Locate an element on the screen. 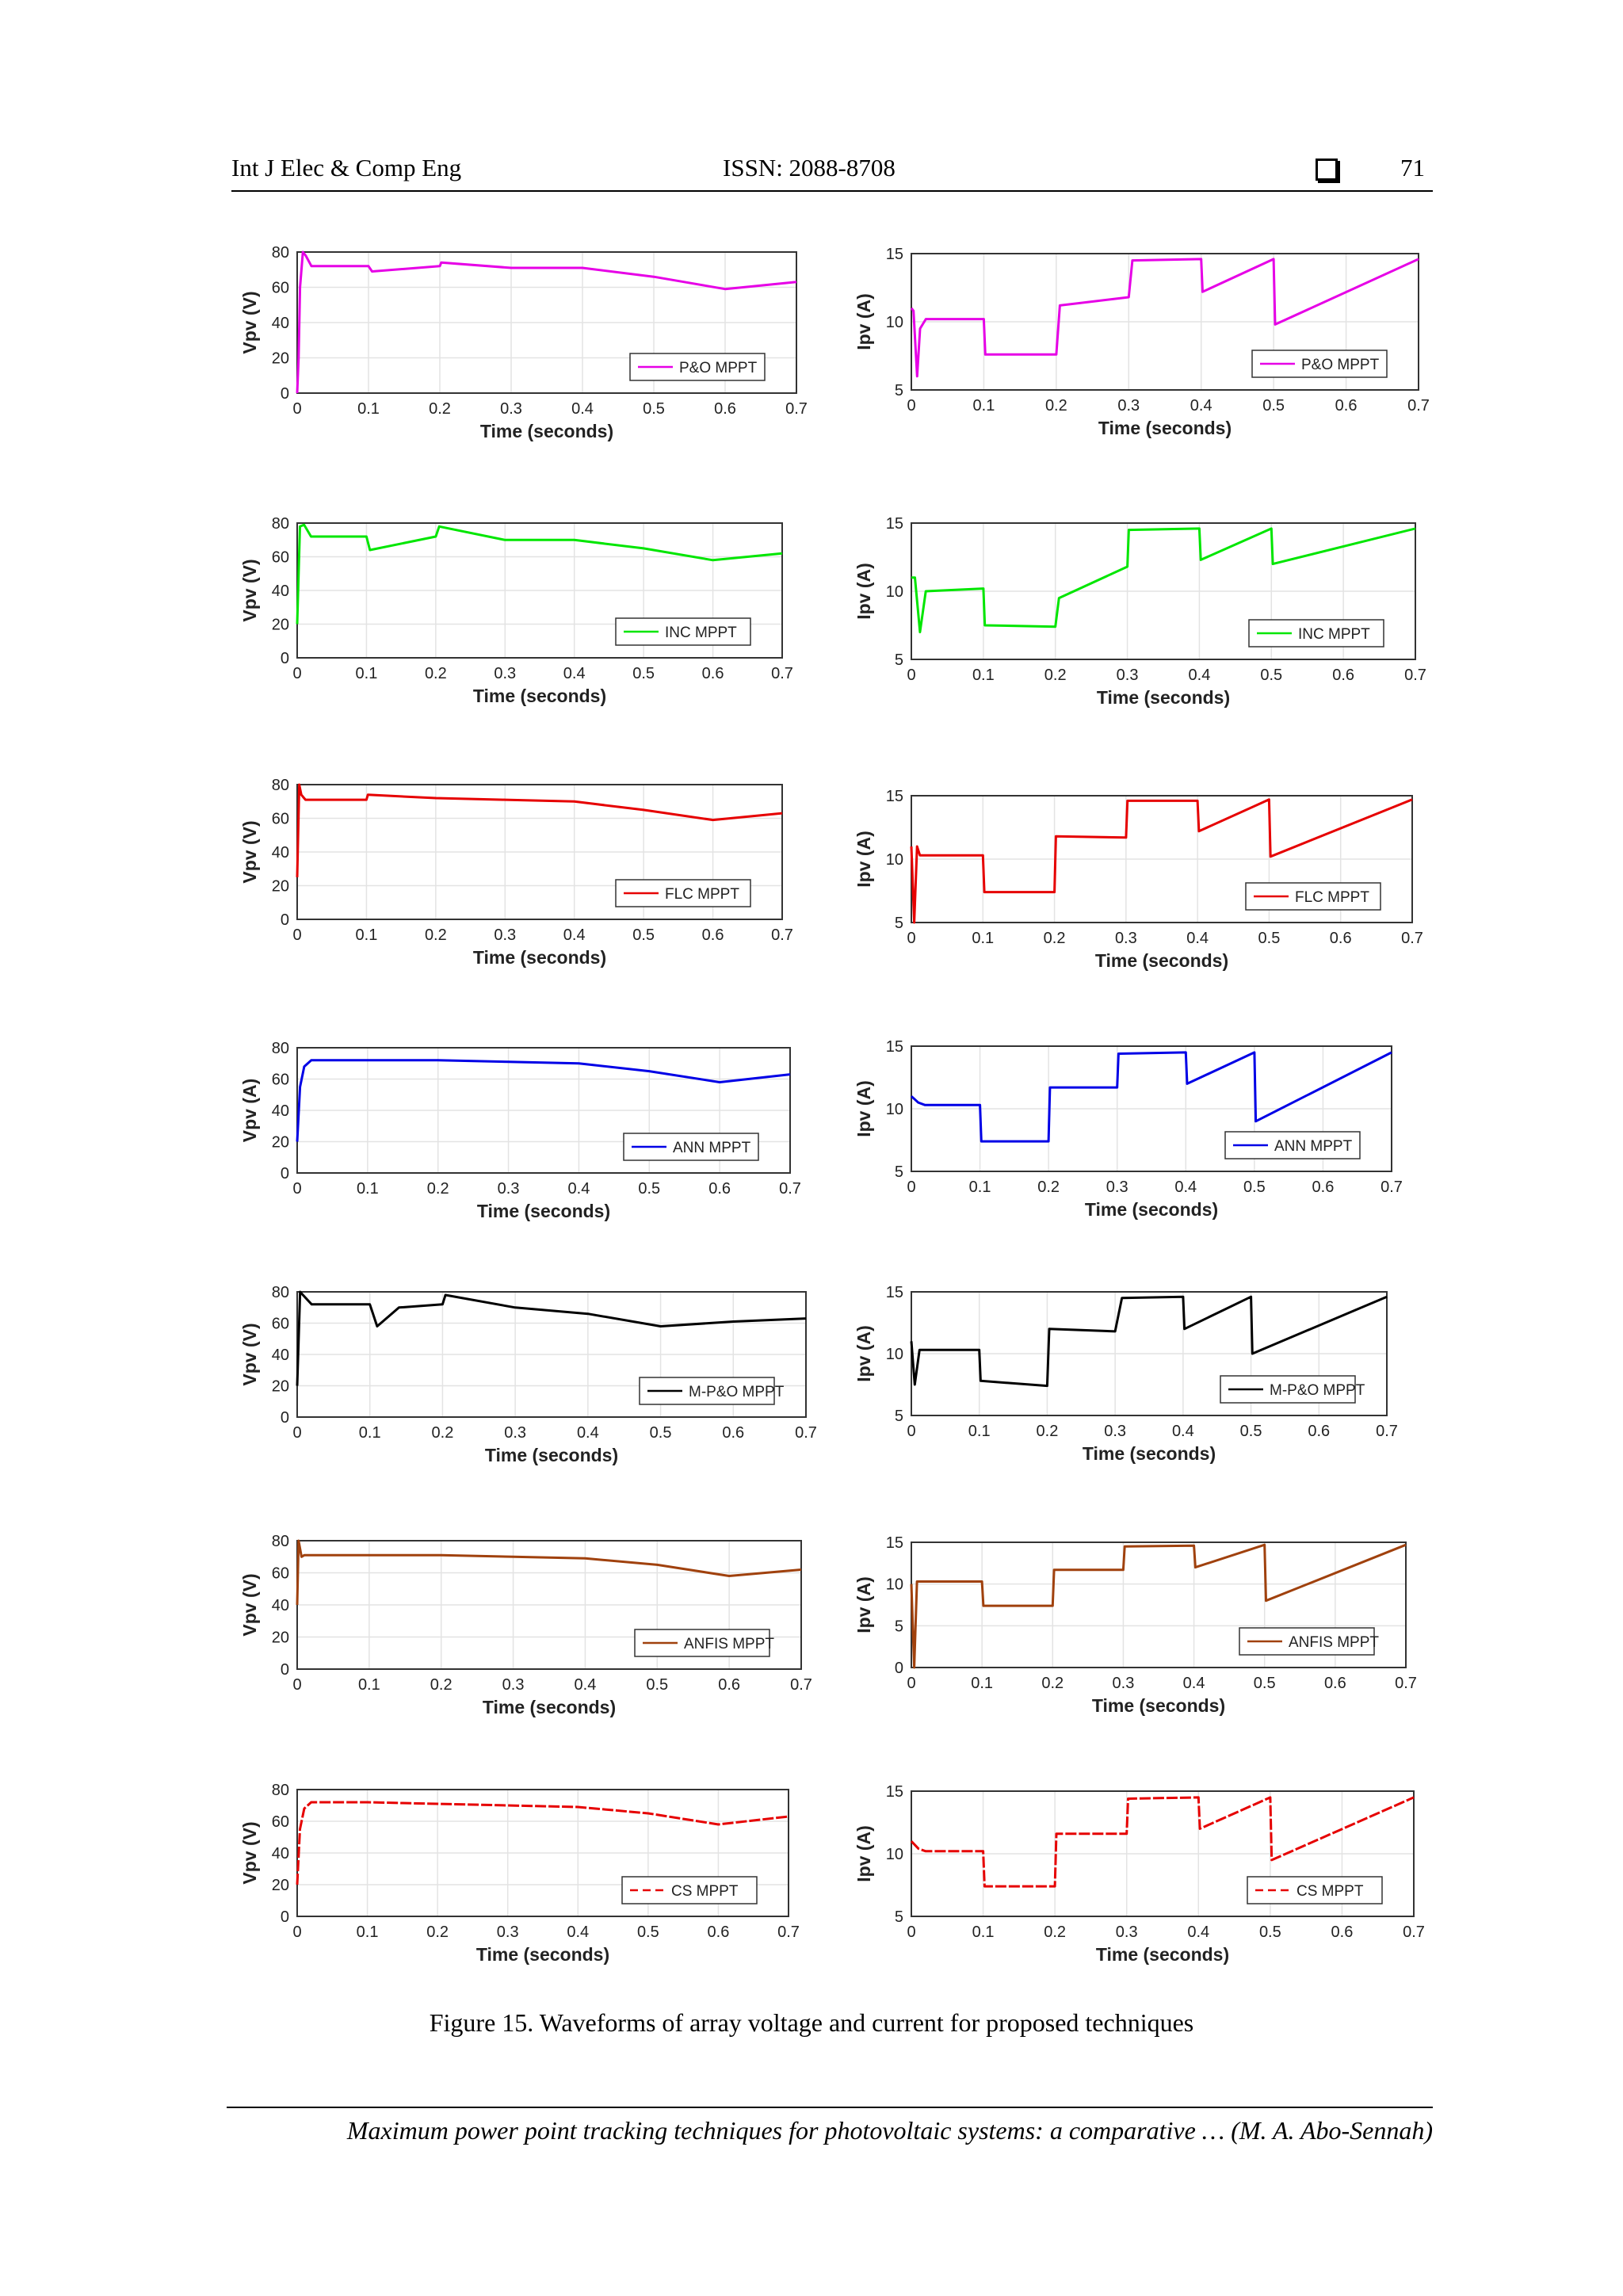 This screenshot has height=2296, width=1623. y-tick-label: 80 is located at coordinates (280, 1790).